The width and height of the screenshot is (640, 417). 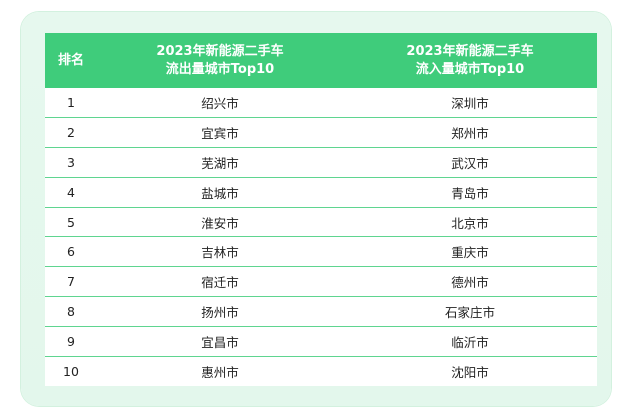 What do you see at coordinates (470, 51) in the screenshot?
I see `header-inflow-line-1: 2023年新能源二手车` at bounding box center [470, 51].